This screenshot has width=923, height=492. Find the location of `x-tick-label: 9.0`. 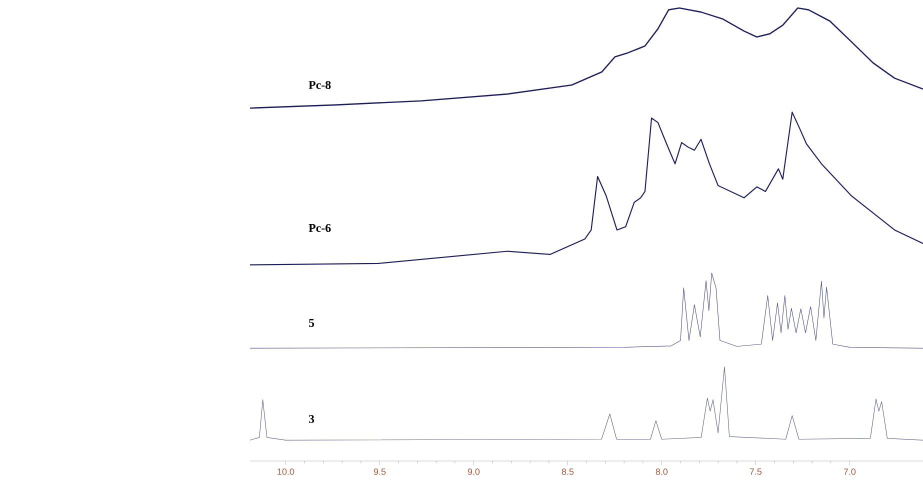

x-tick-label: 9.0 is located at coordinates (474, 471).